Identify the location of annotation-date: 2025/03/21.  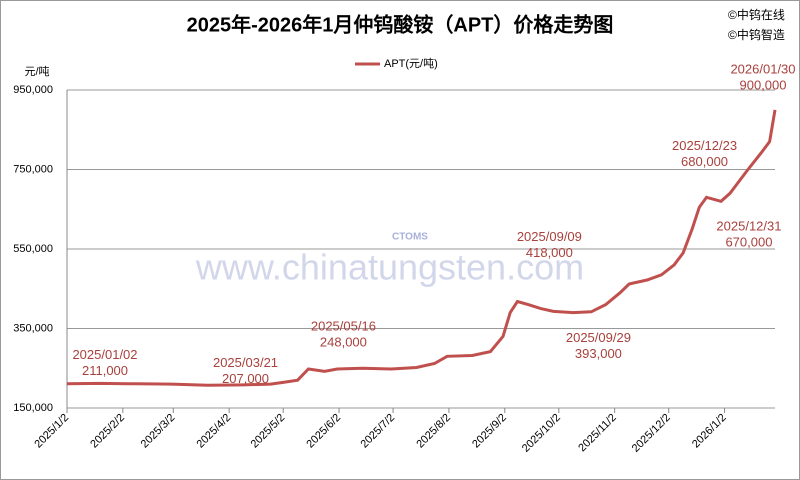
(245, 362).